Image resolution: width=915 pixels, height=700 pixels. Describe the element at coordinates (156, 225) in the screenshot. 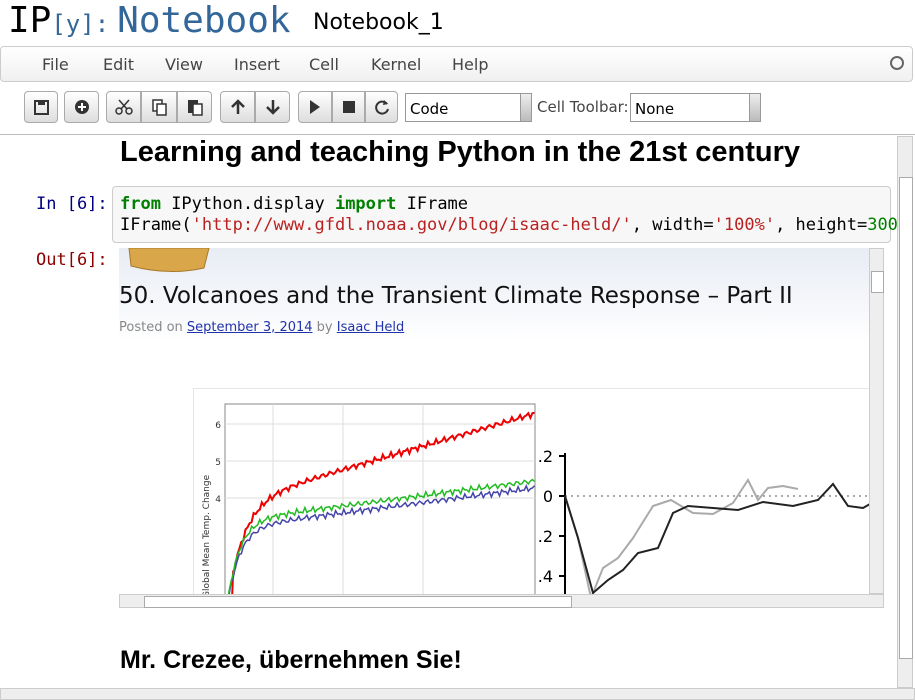

I see `code-text: IFrame(` at that location.